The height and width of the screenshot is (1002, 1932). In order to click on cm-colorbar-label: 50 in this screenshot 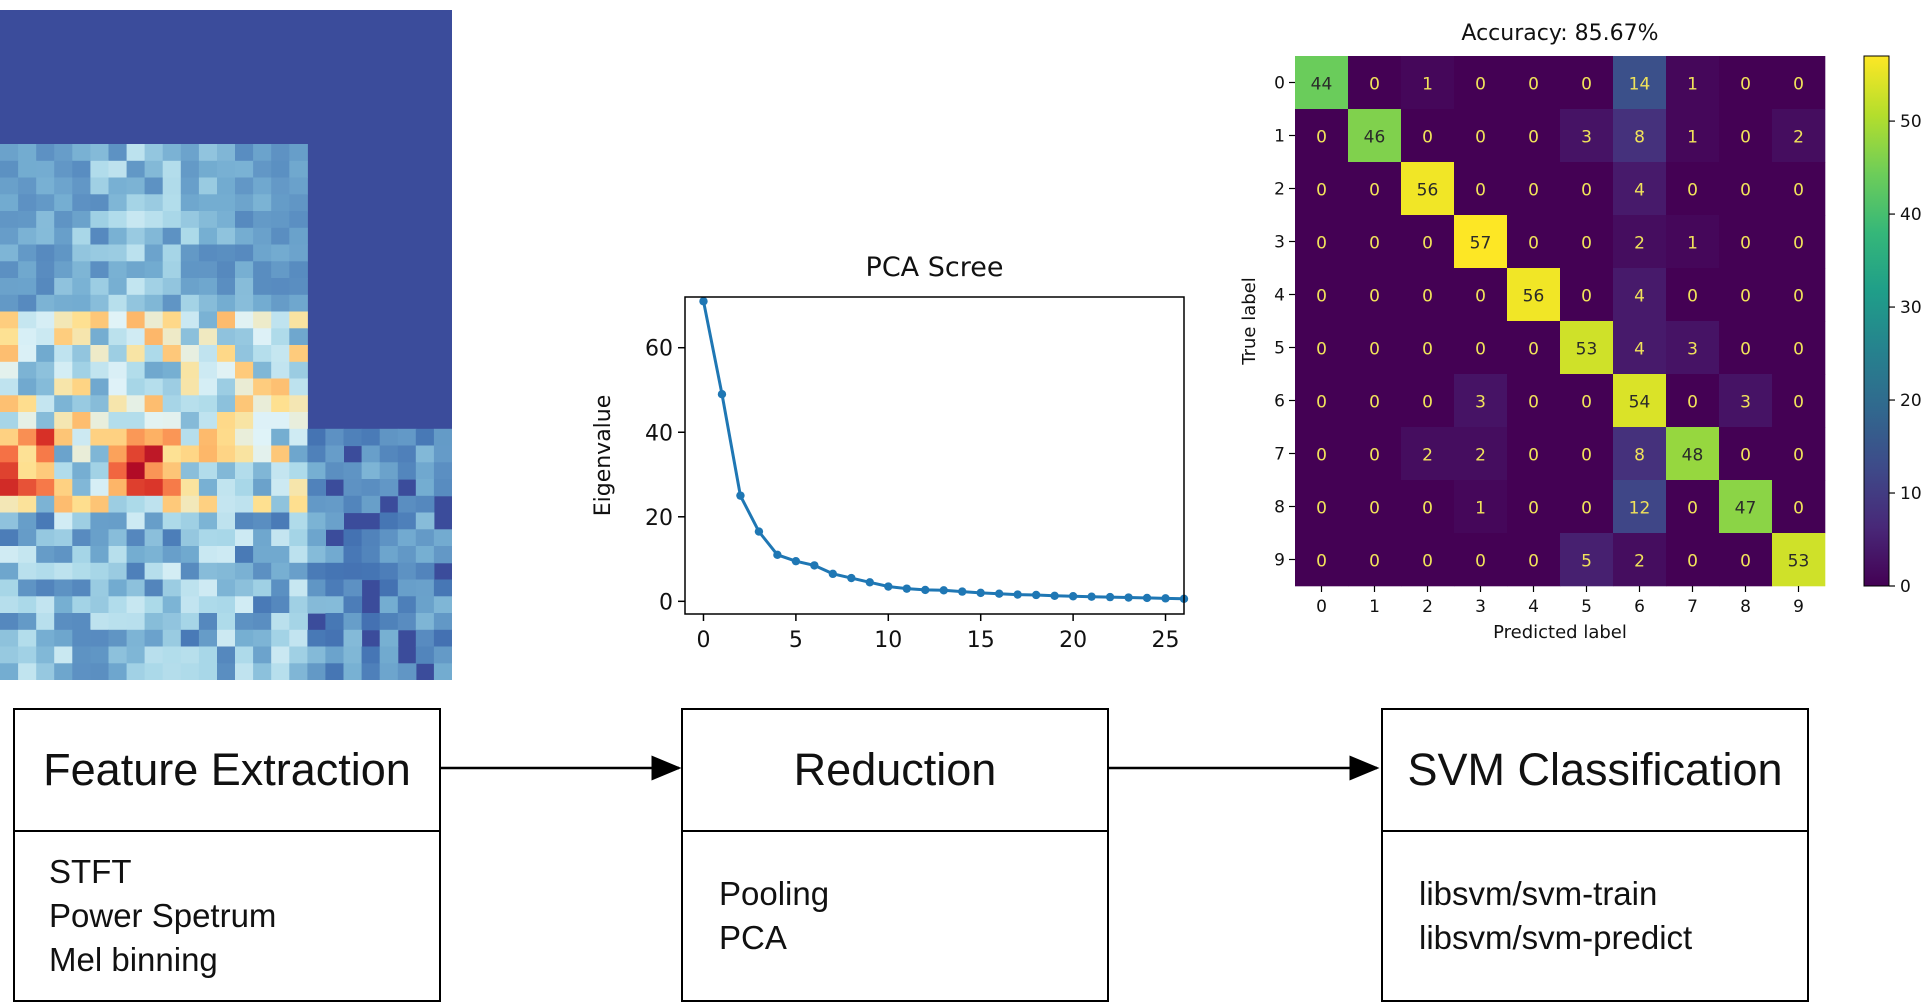, I will do `click(1911, 122)`.